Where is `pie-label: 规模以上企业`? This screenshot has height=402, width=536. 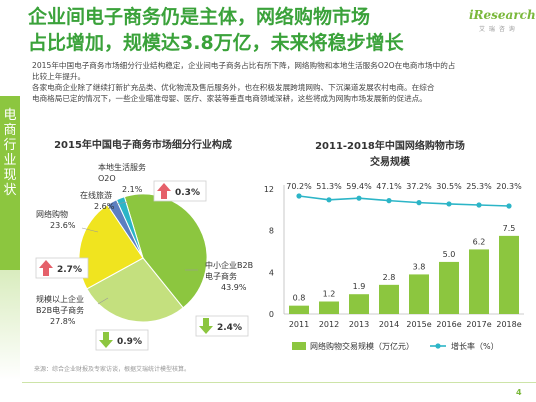 pie-label: 规模以上企业 is located at coordinates (60, 299).